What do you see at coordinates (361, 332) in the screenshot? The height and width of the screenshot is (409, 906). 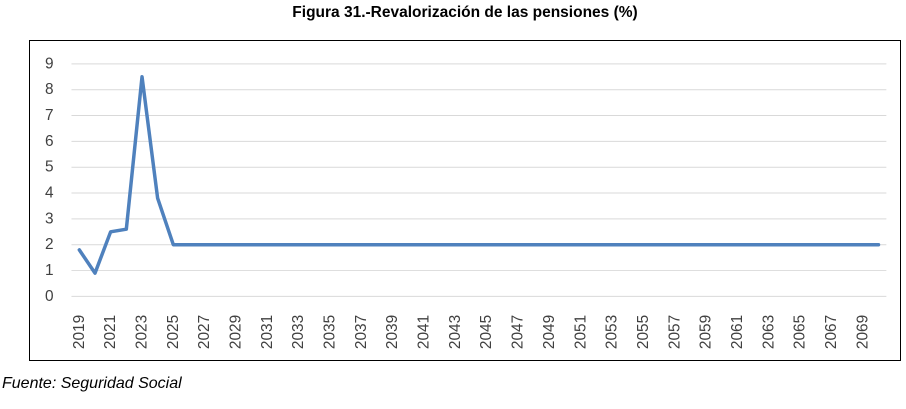 I see `x-axis-tick-label: 2037` at bounding box center [361, 332].